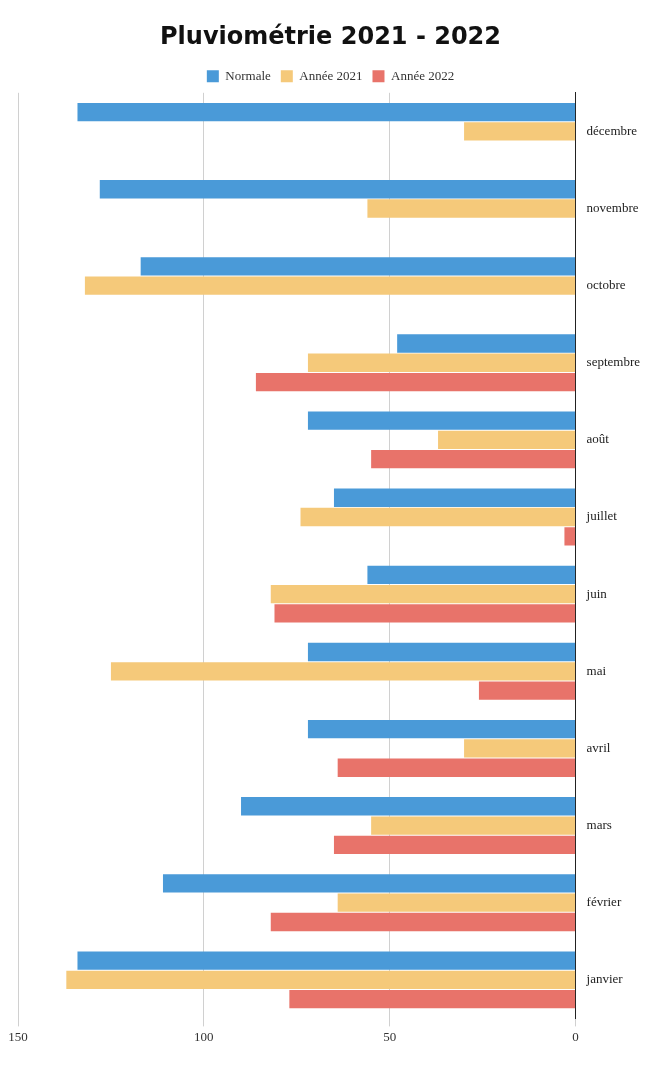 The height and width of the screenshot is (1075, 665). I want to click on y-tick-label: novembre, so click(612, 207).